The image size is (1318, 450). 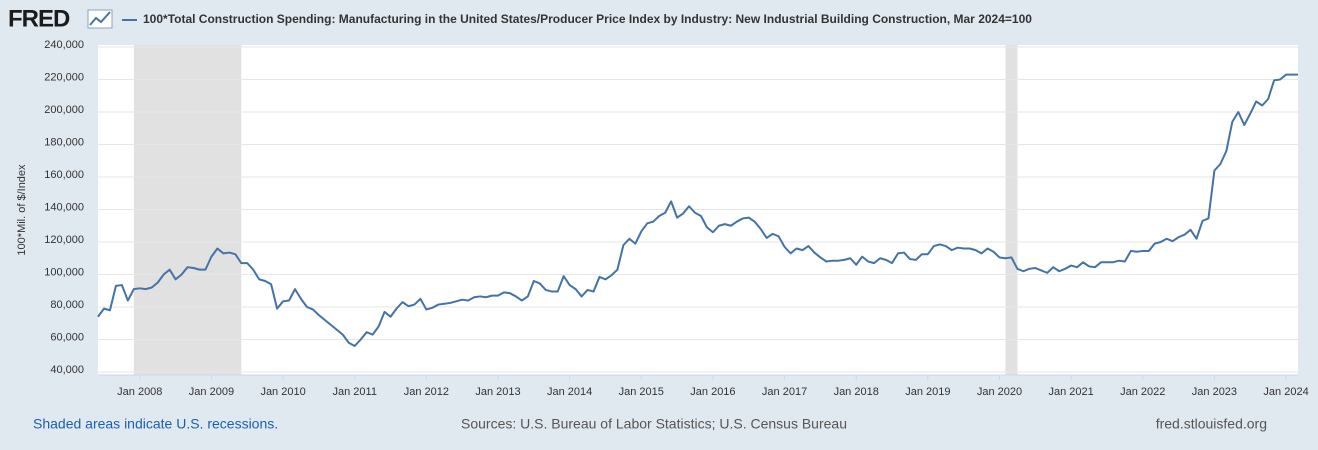 I want to click on x-tick-label: Jan 2012, so click(x=426, y=392).